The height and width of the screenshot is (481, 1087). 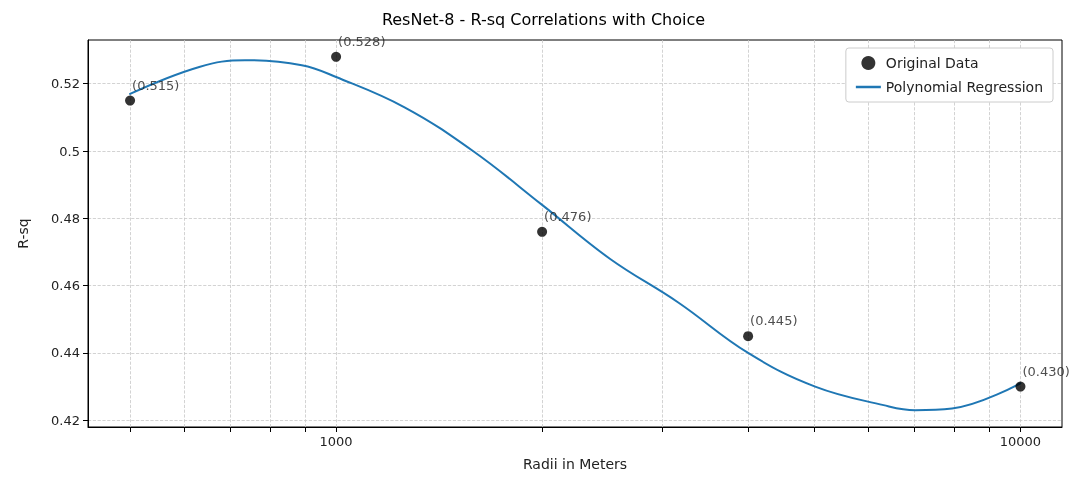 What do you see at coordinates (65, 218) in the screenshot?
I see `y-tick-label: 0.48` at bounding box center [65, 218].